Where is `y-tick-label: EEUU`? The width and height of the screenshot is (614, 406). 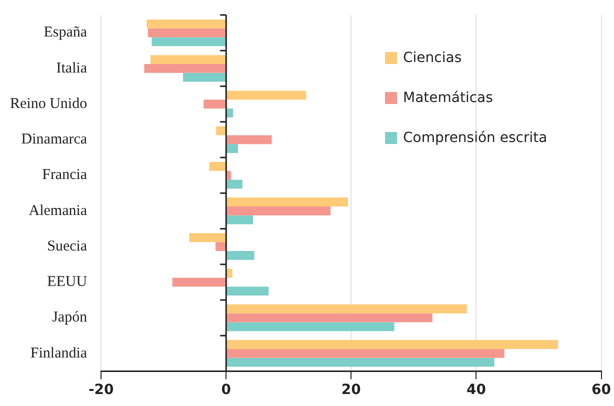
y-tick-label: EEUU is located at coordinates (67, 282).